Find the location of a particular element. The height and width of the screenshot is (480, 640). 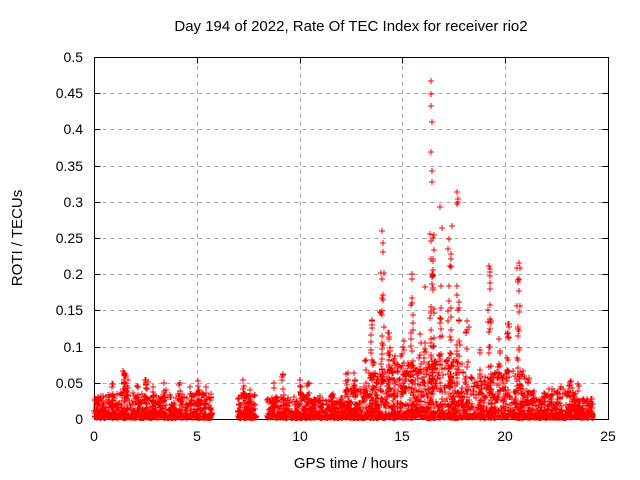

x-tick-label: 5 is located at coordinates (197, 436).